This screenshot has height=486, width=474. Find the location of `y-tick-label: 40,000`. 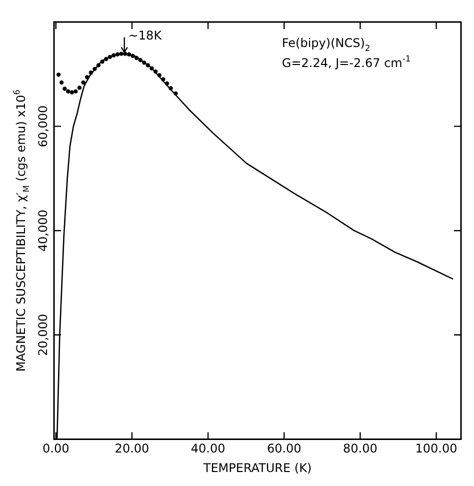

y-tick-label: 40,000 is located at coordinates (43, 231).